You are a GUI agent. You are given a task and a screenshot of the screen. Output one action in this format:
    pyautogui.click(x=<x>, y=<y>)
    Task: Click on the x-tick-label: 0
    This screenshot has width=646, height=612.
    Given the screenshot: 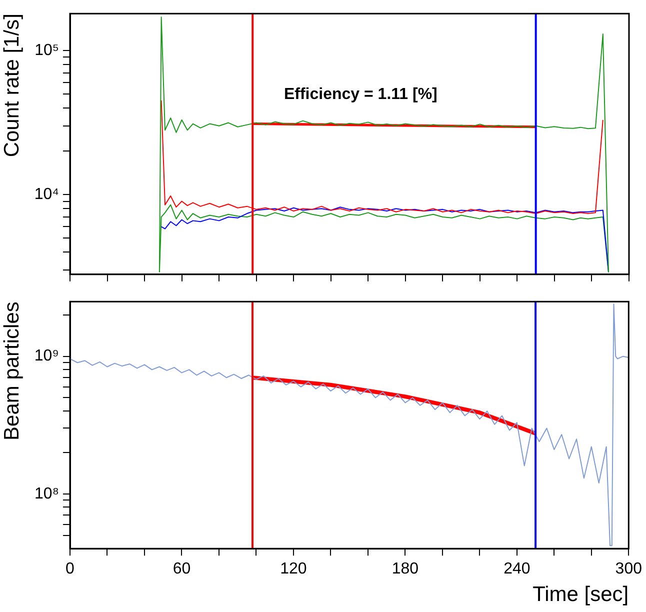 What is the action you would take?
    pyautogui.click(x=70, y=569)
    